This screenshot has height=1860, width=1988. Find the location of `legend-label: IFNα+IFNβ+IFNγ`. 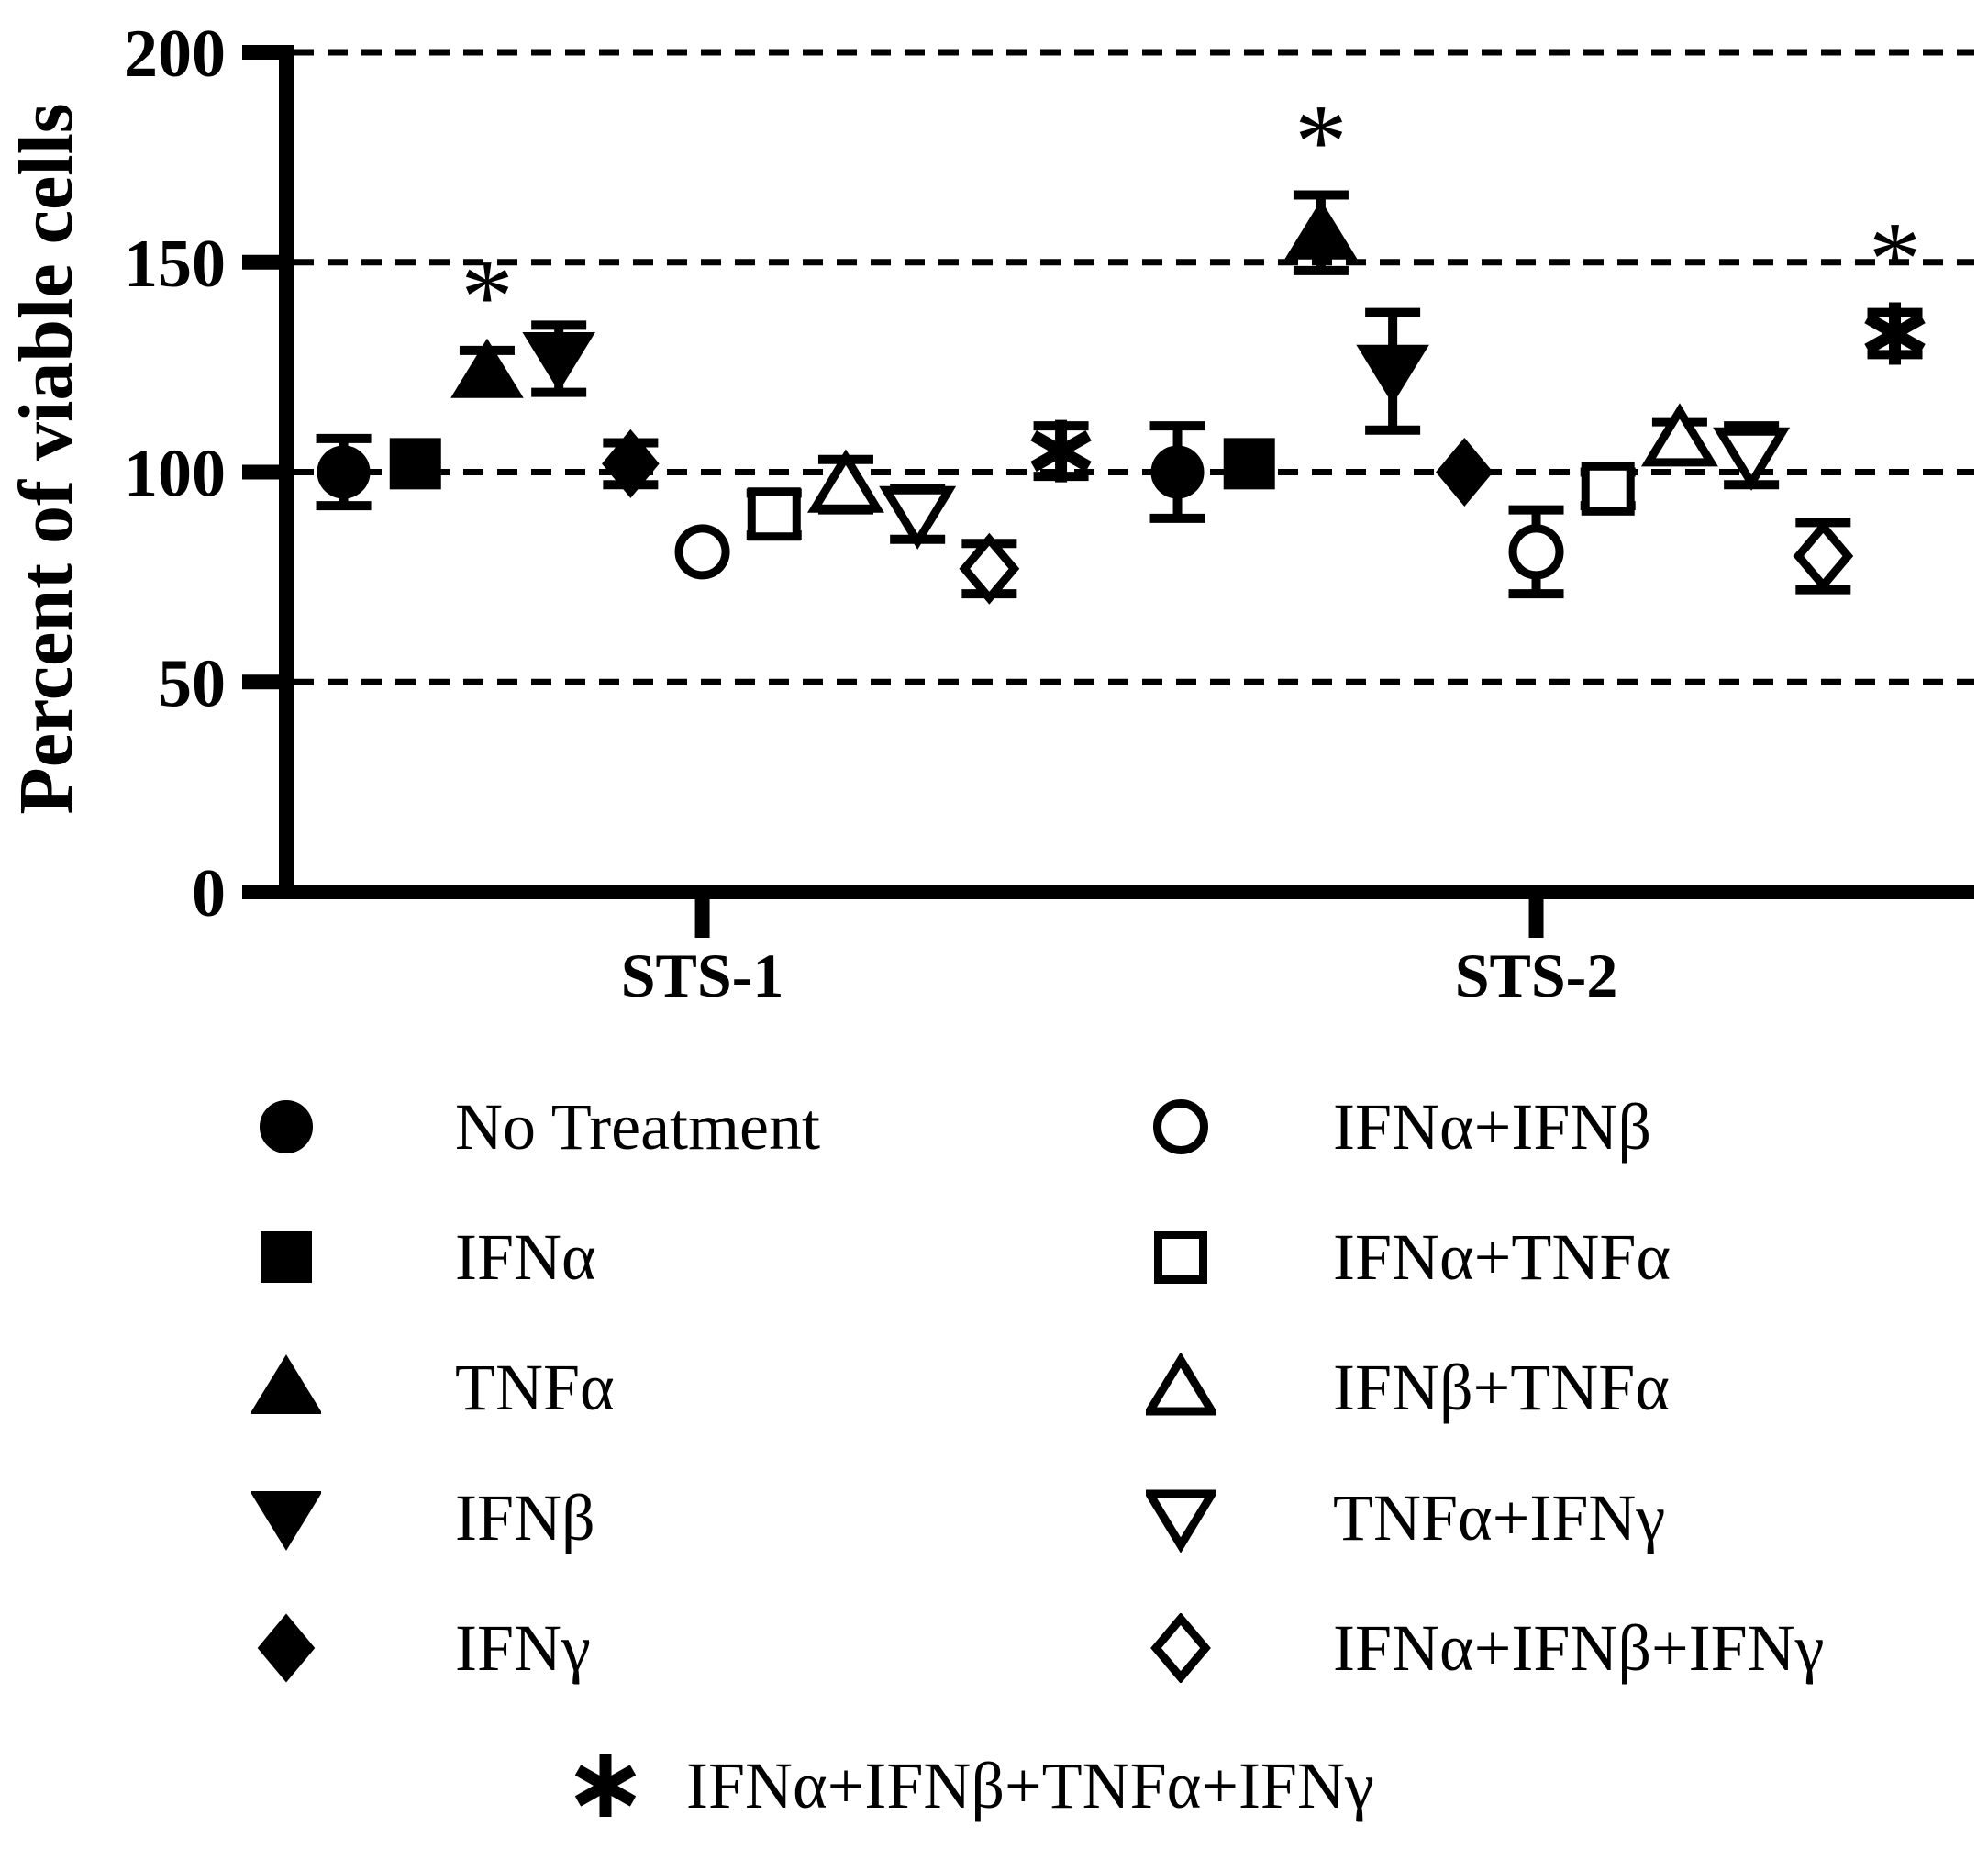

legend-label: IFNα+IFNβ+IFNγ is located at coordinates (1579, 1648).